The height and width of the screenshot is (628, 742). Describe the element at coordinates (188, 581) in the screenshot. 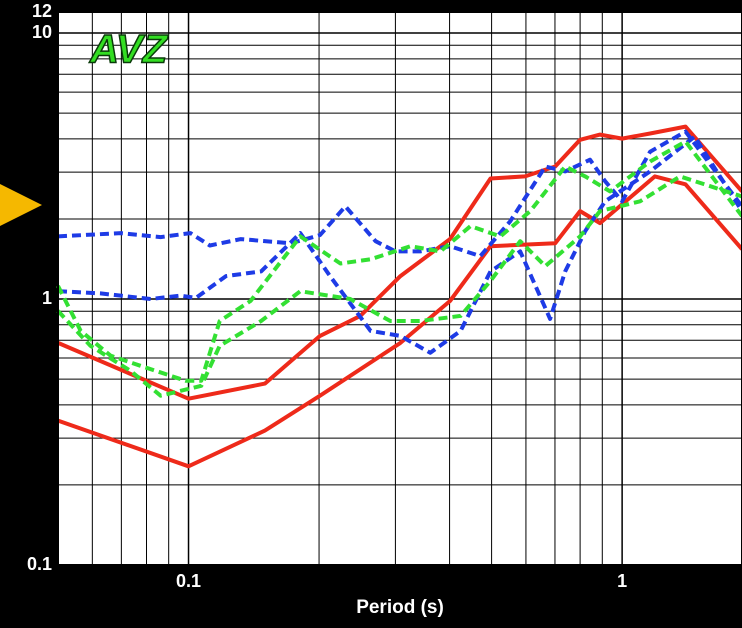

I see `x-tick-label: 0.1` at that location.